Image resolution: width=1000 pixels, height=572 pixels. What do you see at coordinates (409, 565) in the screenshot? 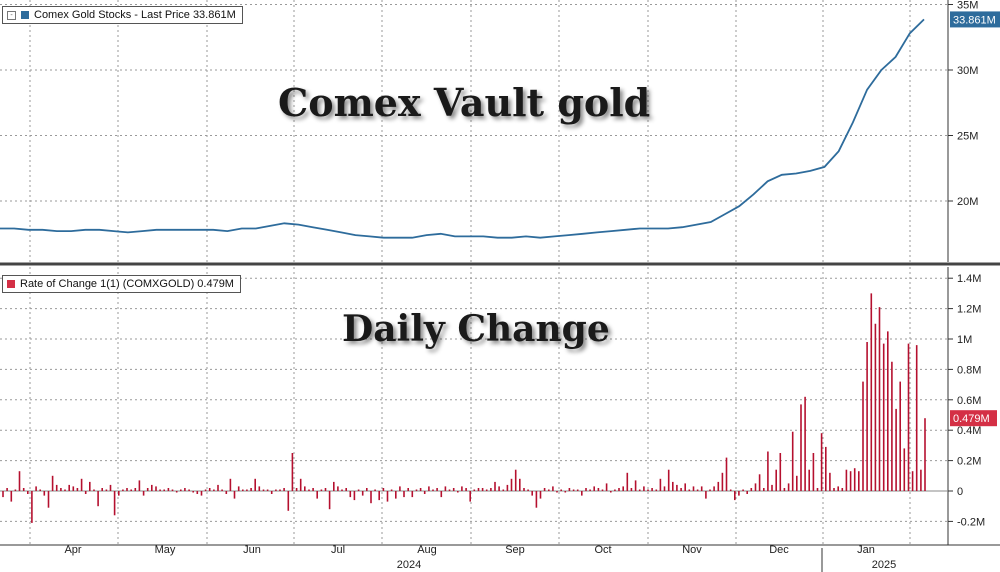
I see `x-year-label: 2024` at bounding box center [409, 565].